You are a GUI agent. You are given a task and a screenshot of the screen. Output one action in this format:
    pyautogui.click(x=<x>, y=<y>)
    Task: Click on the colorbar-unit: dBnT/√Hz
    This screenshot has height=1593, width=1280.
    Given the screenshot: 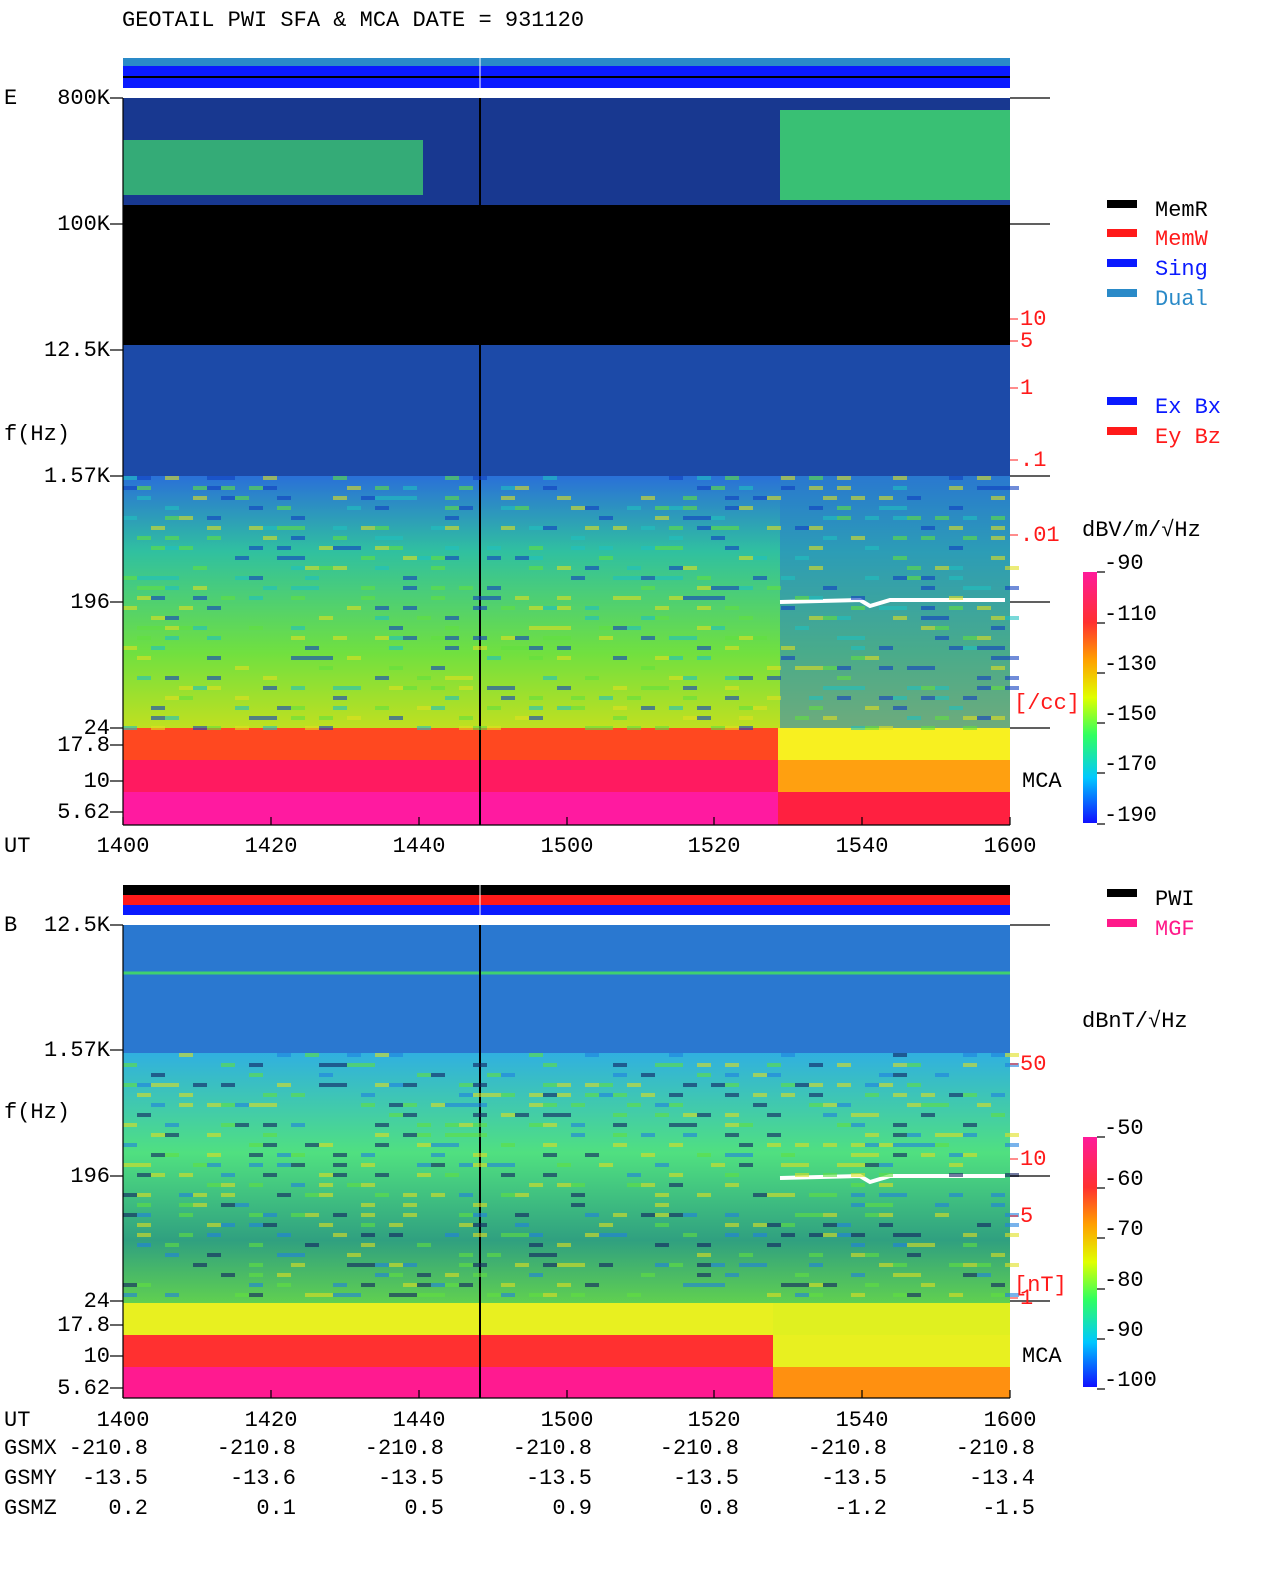 What is the action you would take?
    pyautogui.click(x=1135, y=1021)
    